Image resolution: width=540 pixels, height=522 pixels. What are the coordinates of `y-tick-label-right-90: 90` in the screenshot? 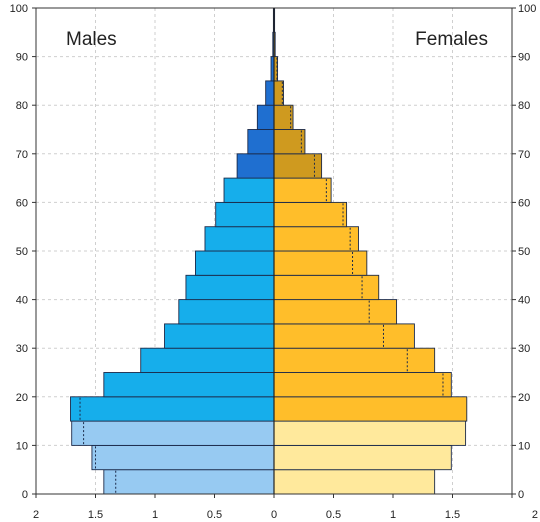 It's located at (524, 58).